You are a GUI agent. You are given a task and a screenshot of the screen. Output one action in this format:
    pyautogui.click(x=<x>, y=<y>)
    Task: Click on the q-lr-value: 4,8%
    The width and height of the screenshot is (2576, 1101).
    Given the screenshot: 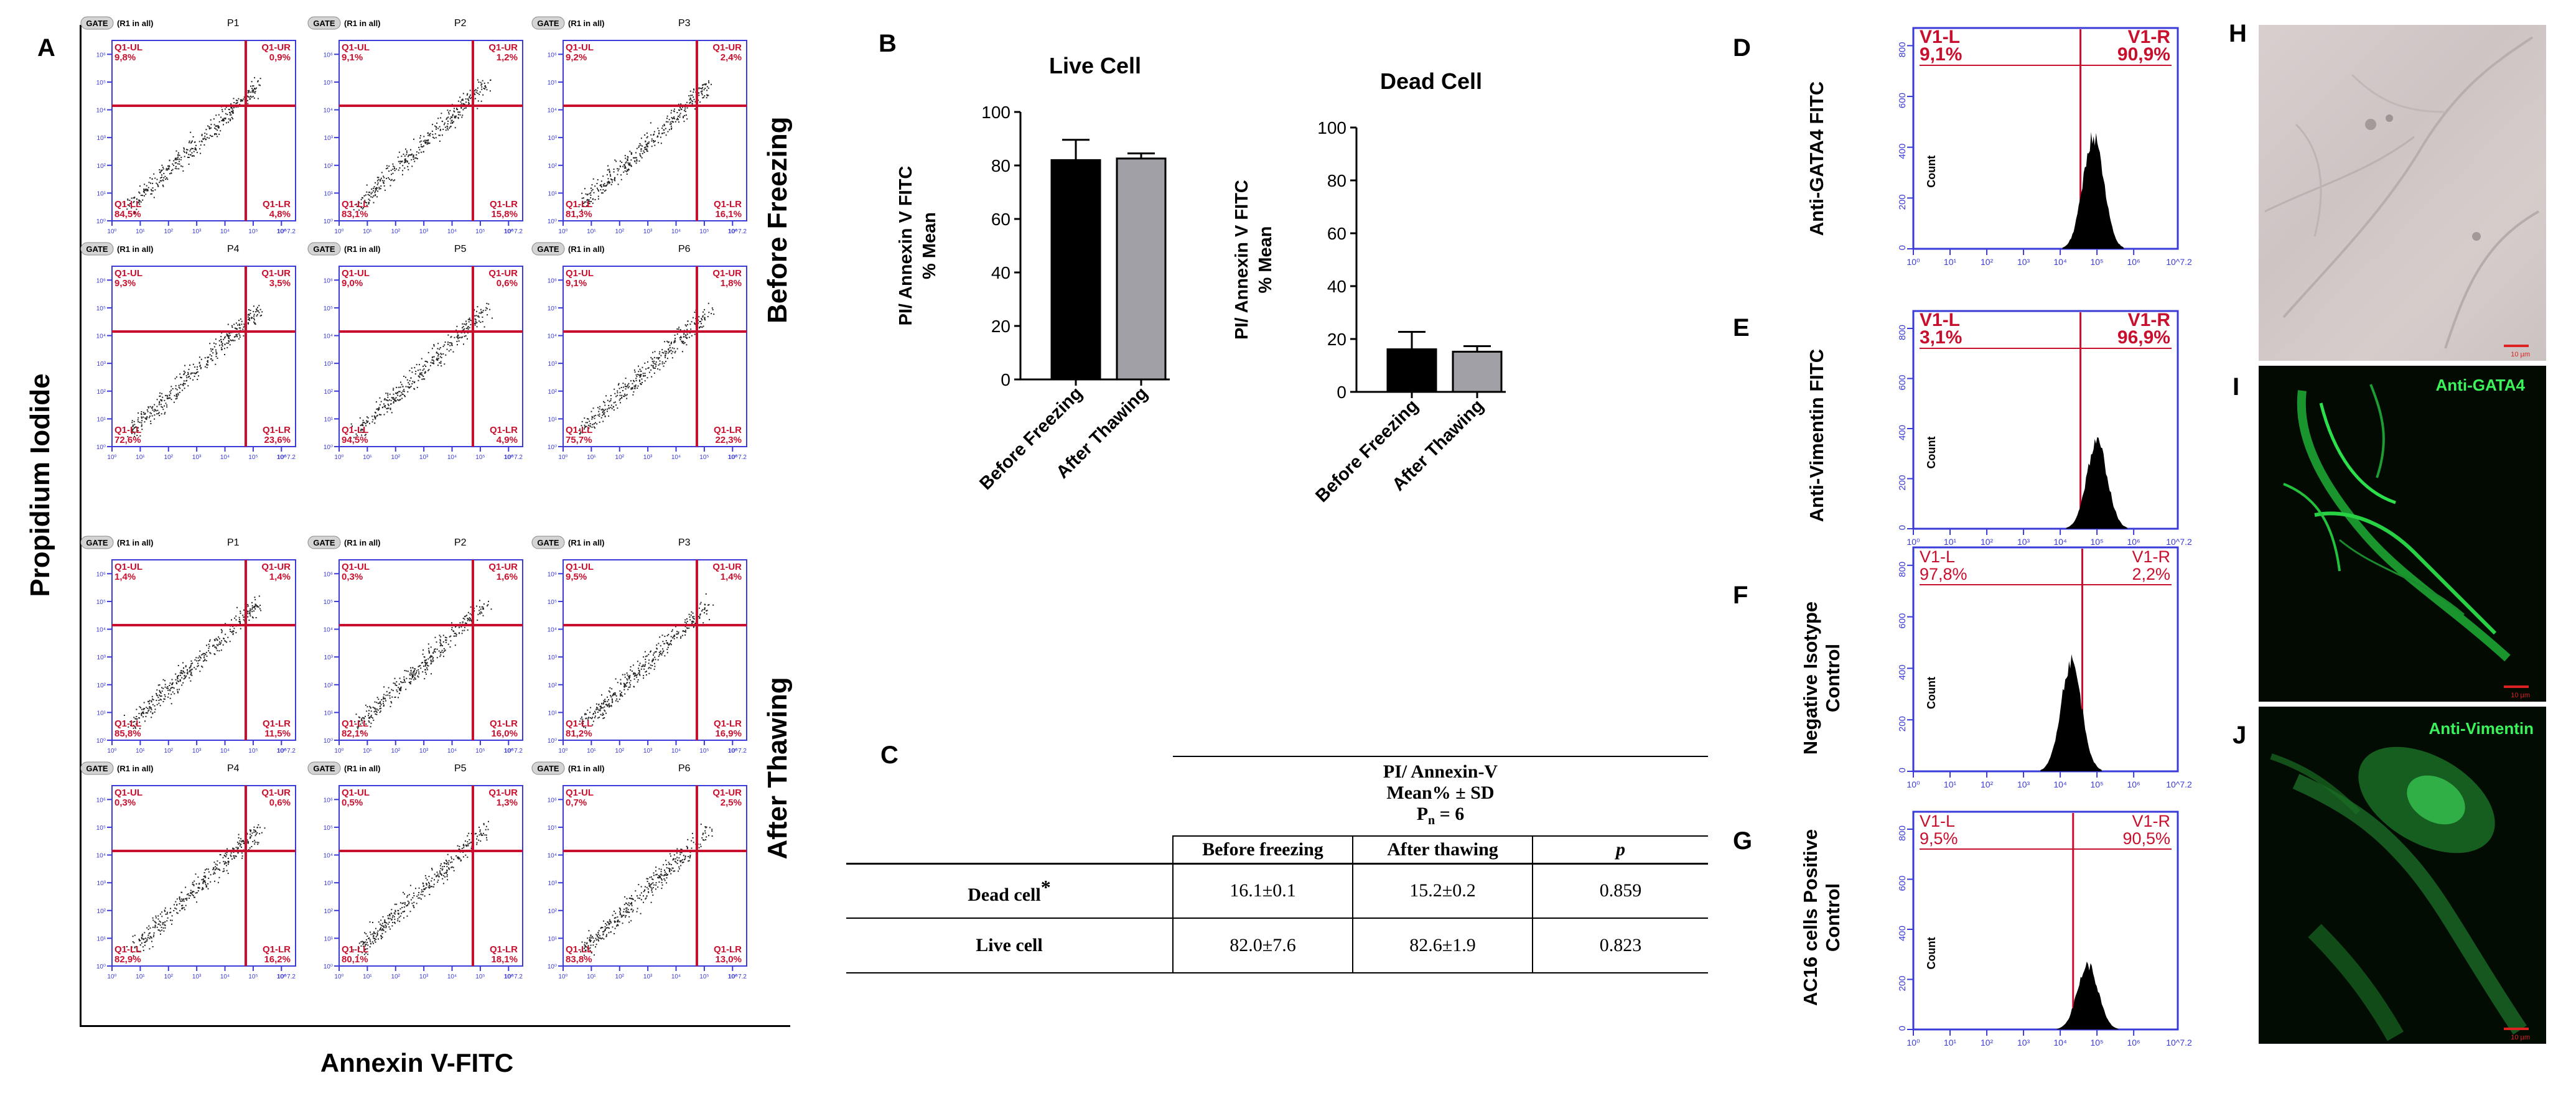 What is the action you would take?
    pyautogui.click(x=280, y=214)
    